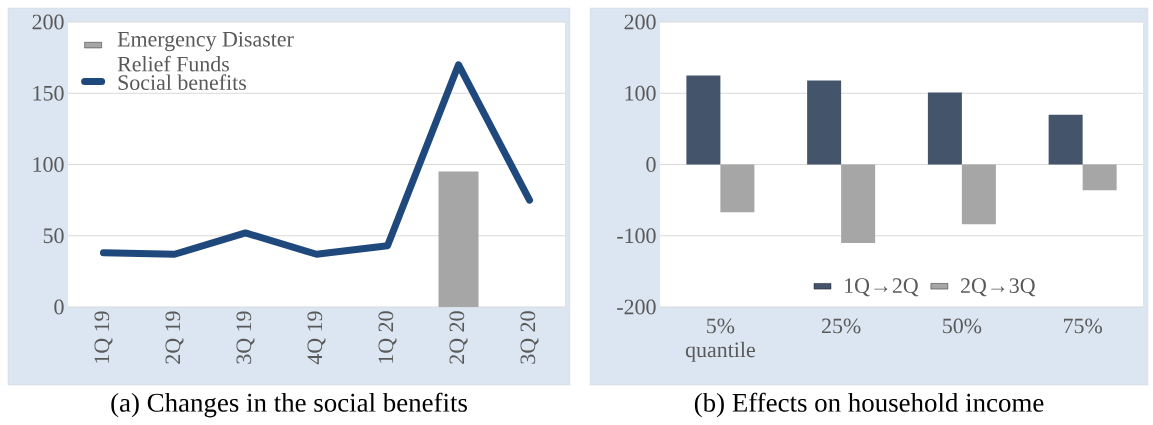 The width and height of the screenshot is (1153, 425). I want to click on y-tick-label: 150, so click(48, 93).